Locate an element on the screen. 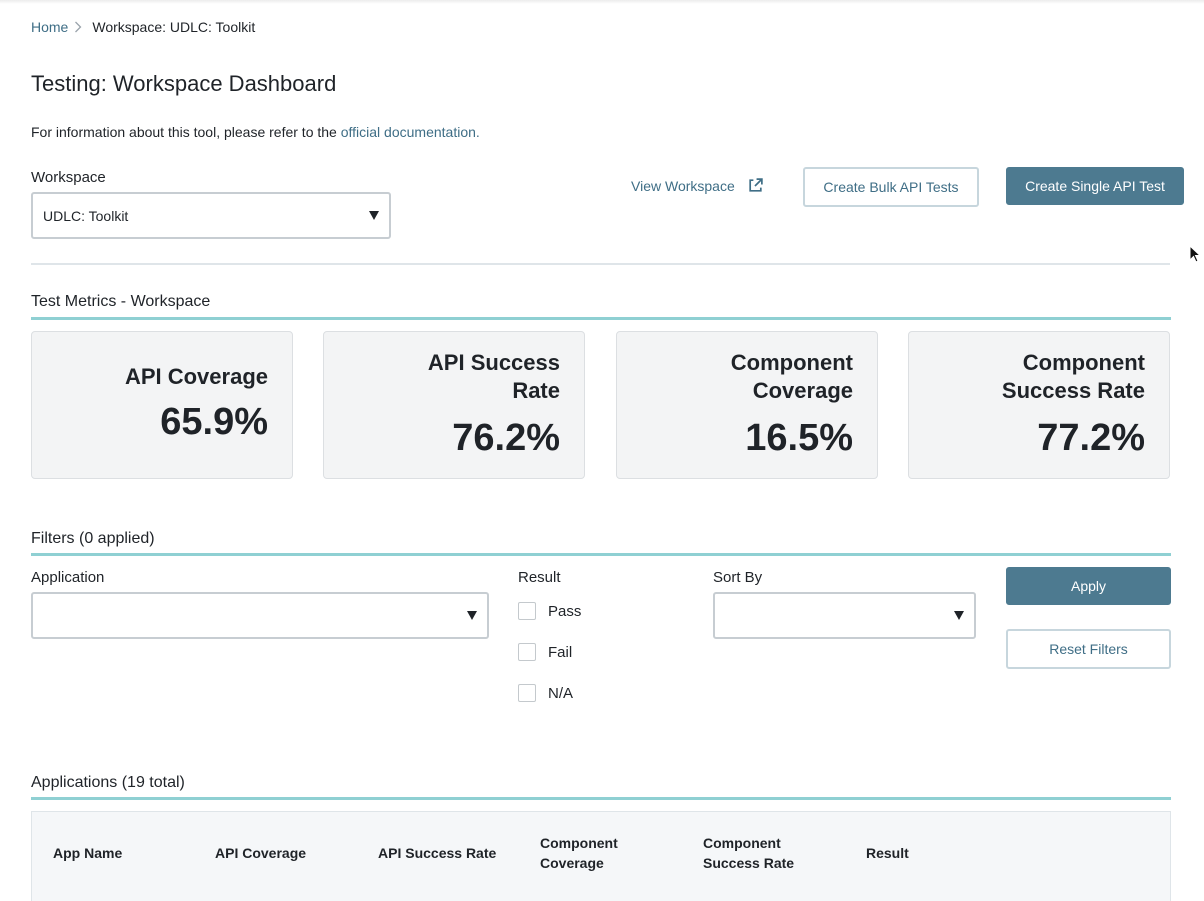 Image resolution: width=1204 pixels, height=901 pixels. chevron-right-icon is located at coordinates (80, 27).